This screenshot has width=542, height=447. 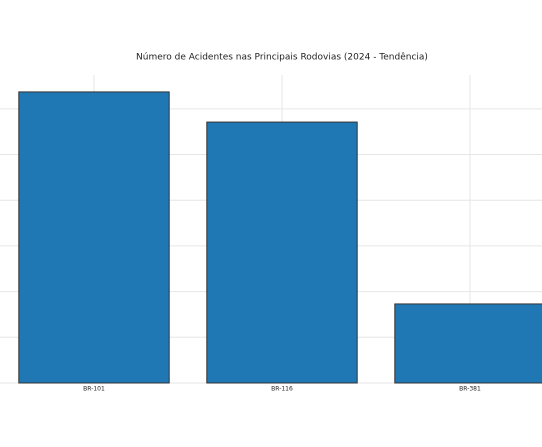 I want to click on bar, so click(x=468, y=343).